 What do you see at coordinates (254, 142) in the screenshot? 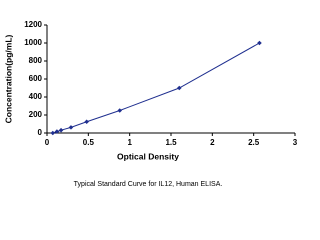
I see `x-tick-label: 2.5` at bounding box center [254, 142].